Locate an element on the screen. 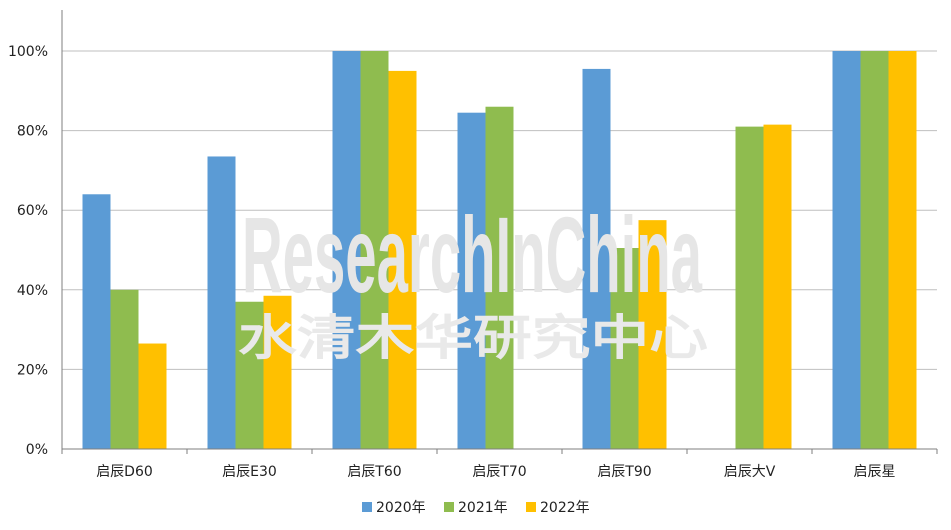  legend-label: 2021年 is located at coordinates (483, 508).